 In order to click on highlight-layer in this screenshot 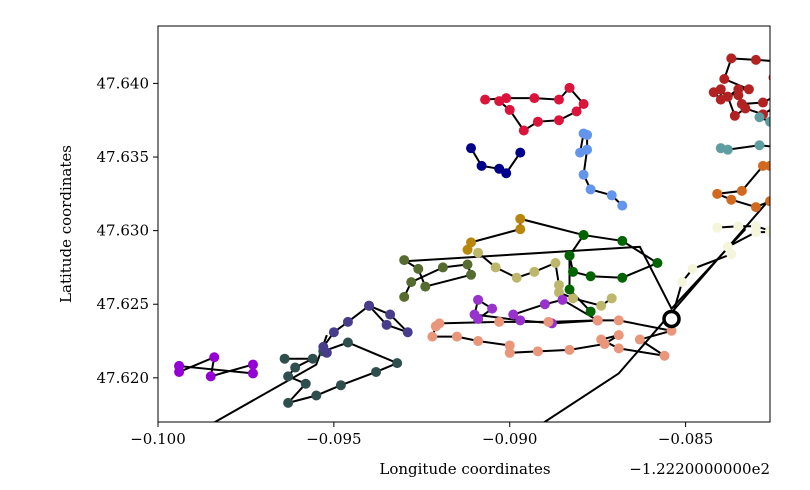, I will do `click(671, 319)`.